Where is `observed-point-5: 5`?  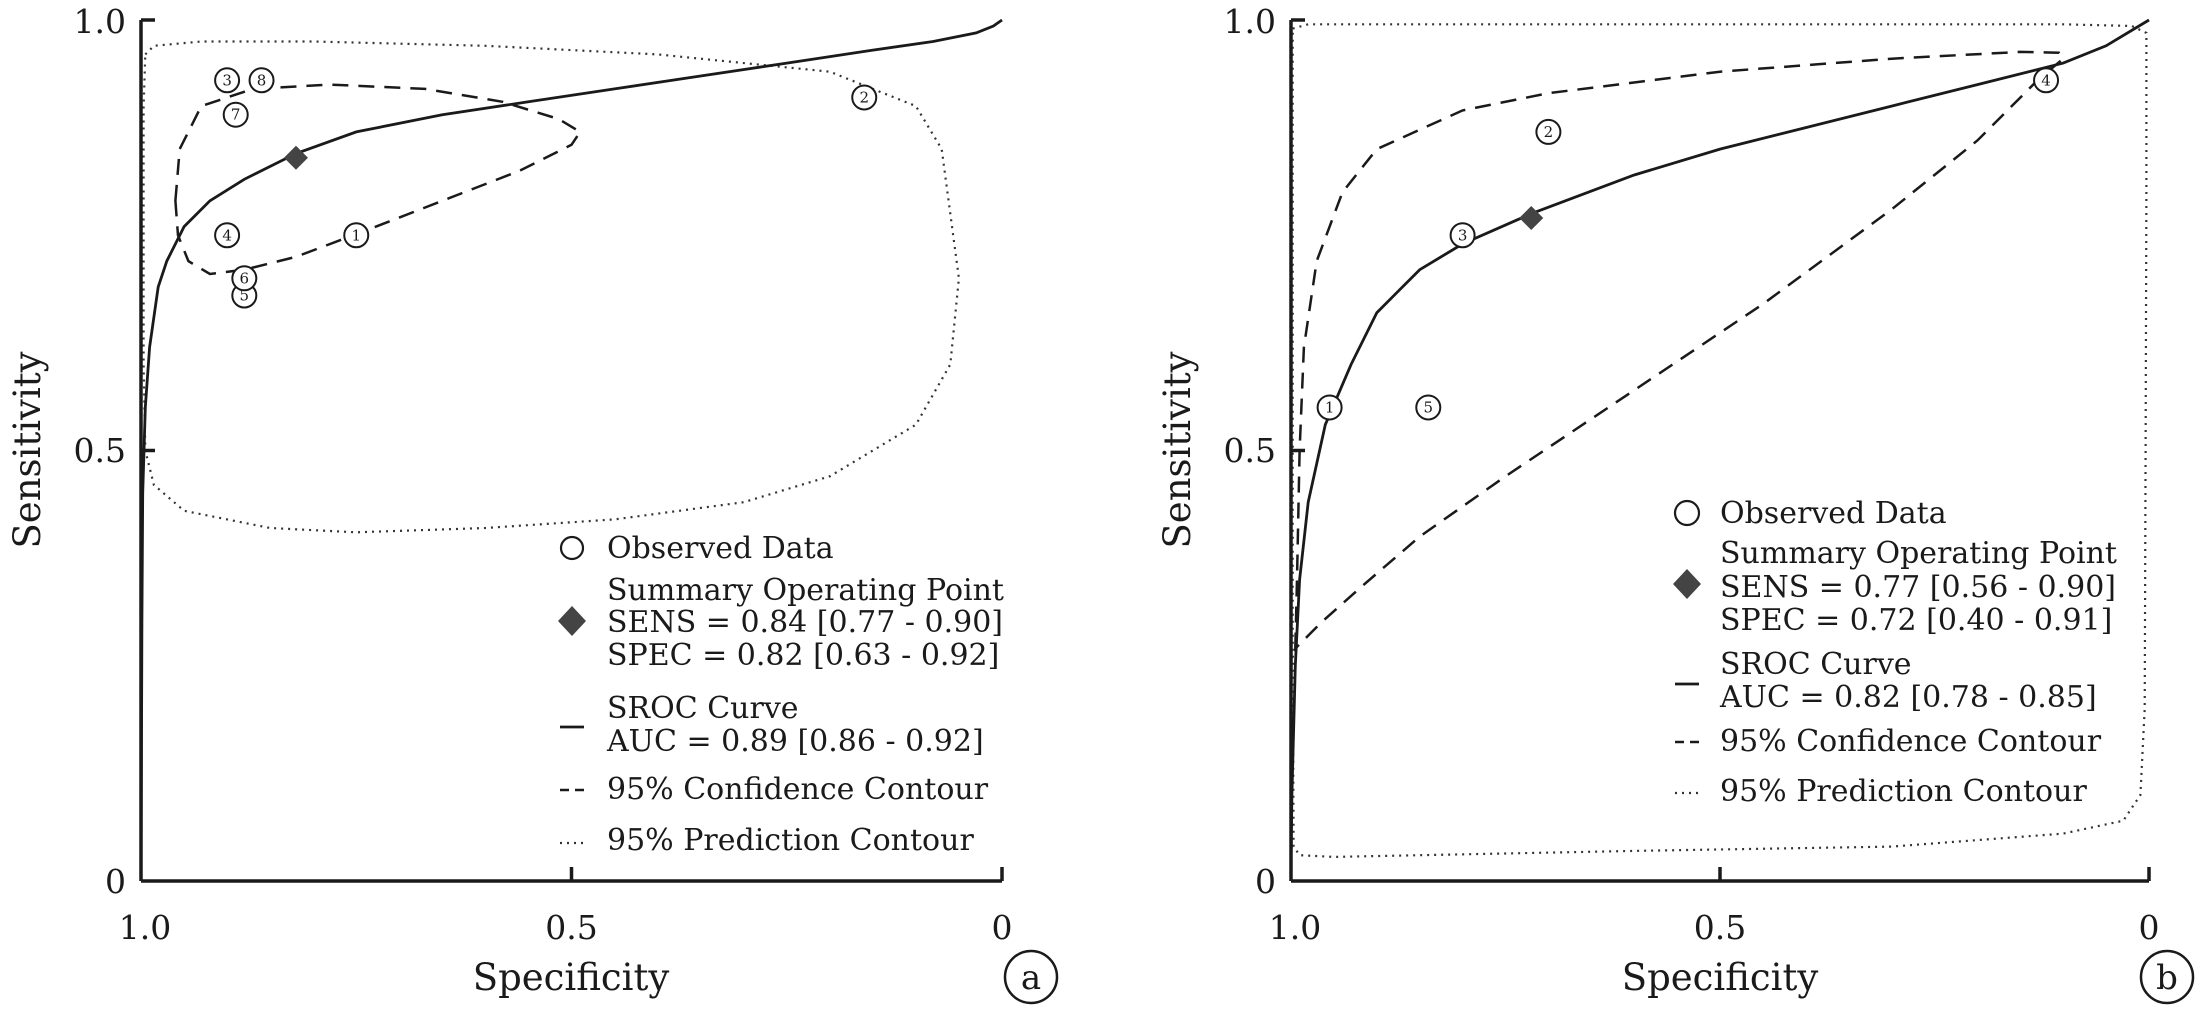
observed-point-5: 5 is located at coordinates (1428, 407).